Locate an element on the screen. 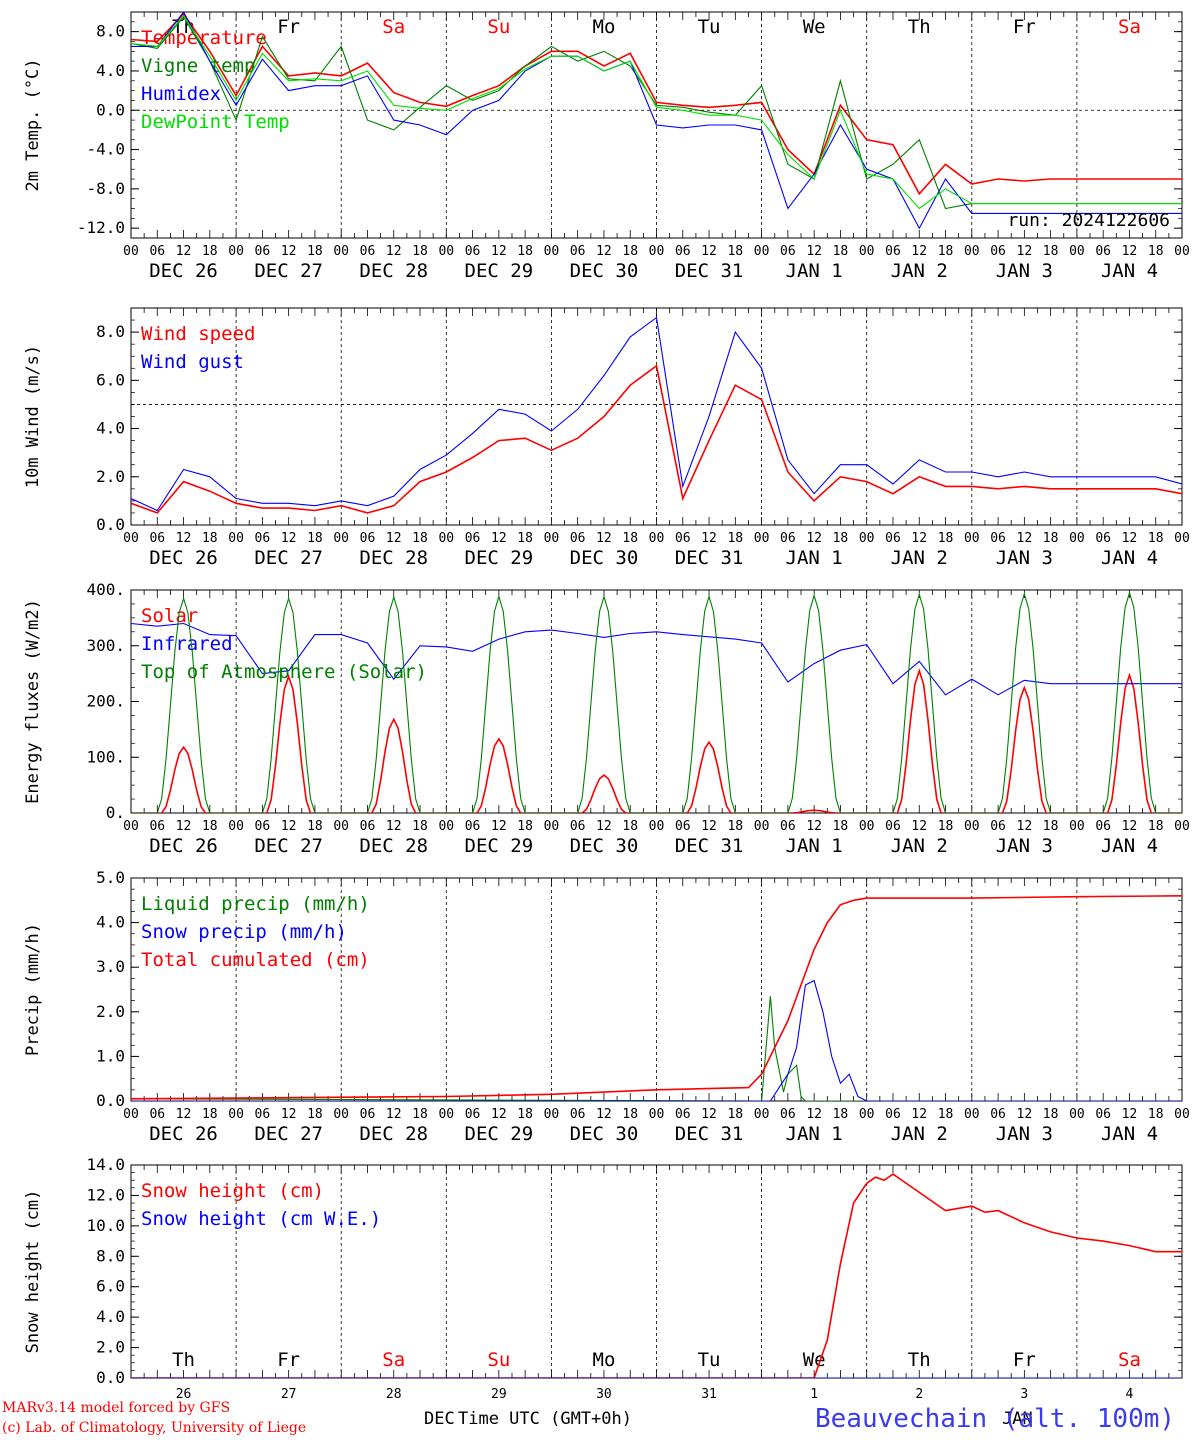  legend-entry: Wind gust is located at coordinates (192, 362).